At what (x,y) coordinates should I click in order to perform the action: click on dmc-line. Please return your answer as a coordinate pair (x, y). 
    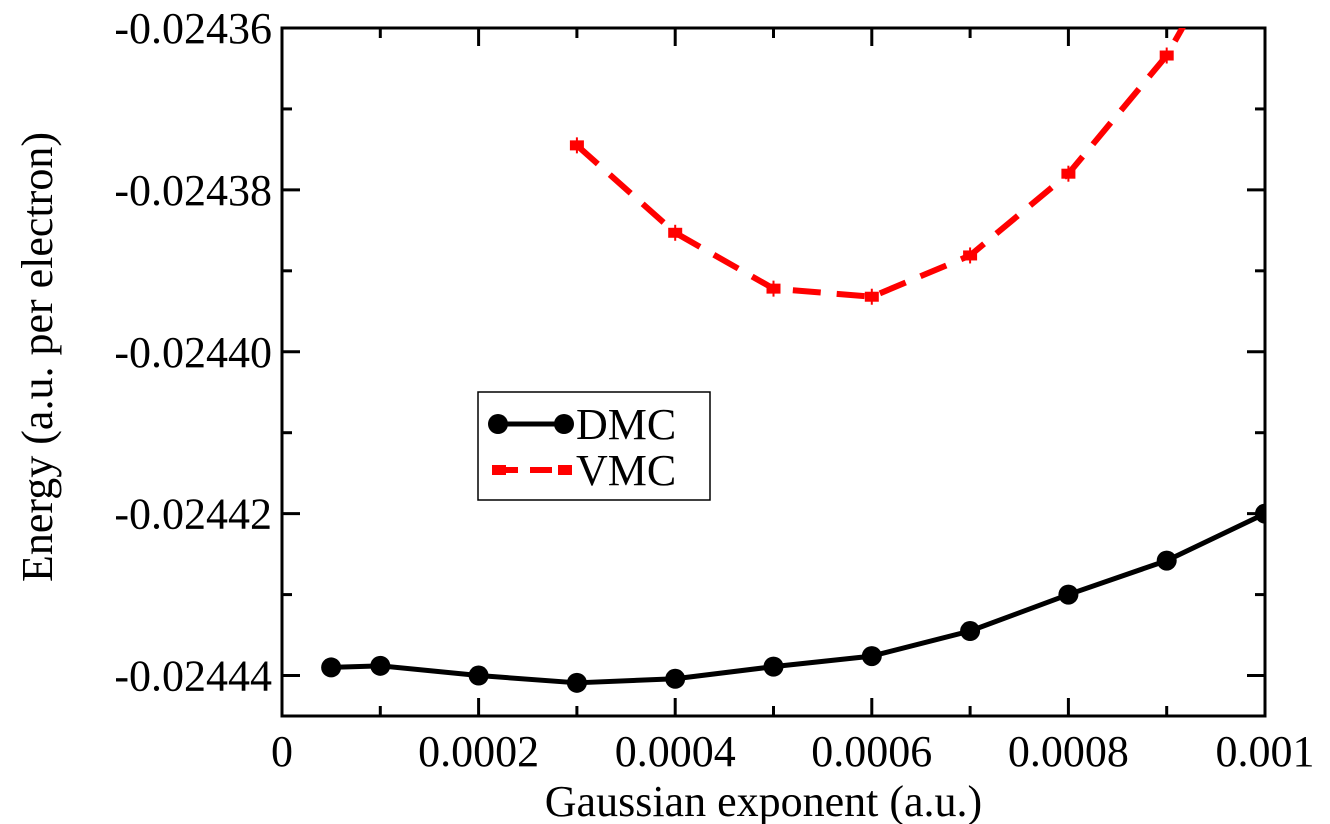
    Looking at the image, I should click on (798, 598).